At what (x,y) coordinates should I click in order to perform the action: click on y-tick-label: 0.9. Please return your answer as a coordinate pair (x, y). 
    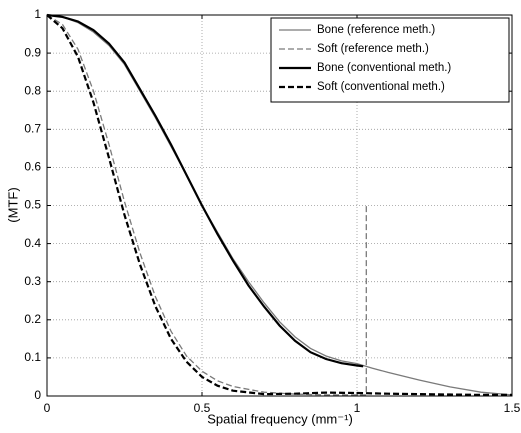
    Looking at the image, I should click on (32, 52).